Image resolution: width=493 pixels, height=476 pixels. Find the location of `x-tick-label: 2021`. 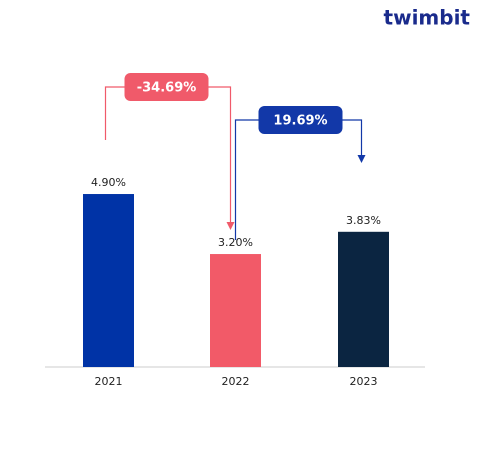

x-tick-label: 2021 is located at coordinates (109, 381).